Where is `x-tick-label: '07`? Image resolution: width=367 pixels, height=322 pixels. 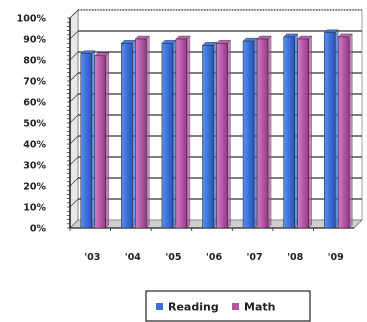 x-tick-label: '07 is located at coordinates (255, 257).